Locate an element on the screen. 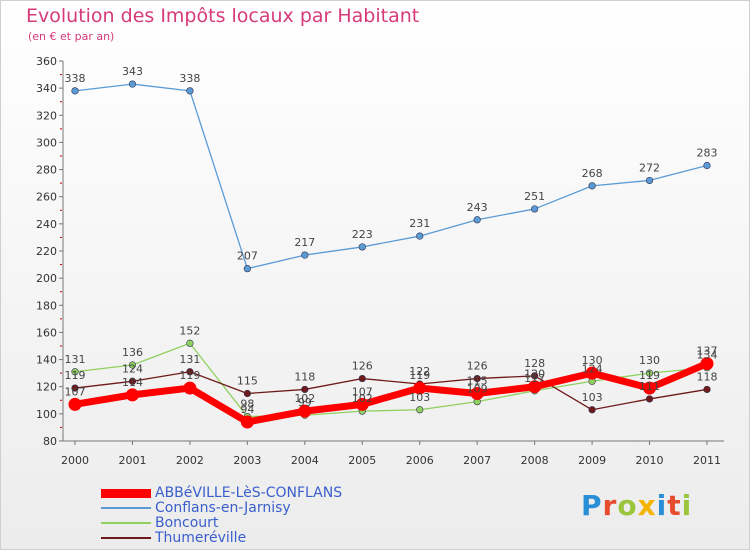  data-label-0: 130 is located at coordinates (592, 360).